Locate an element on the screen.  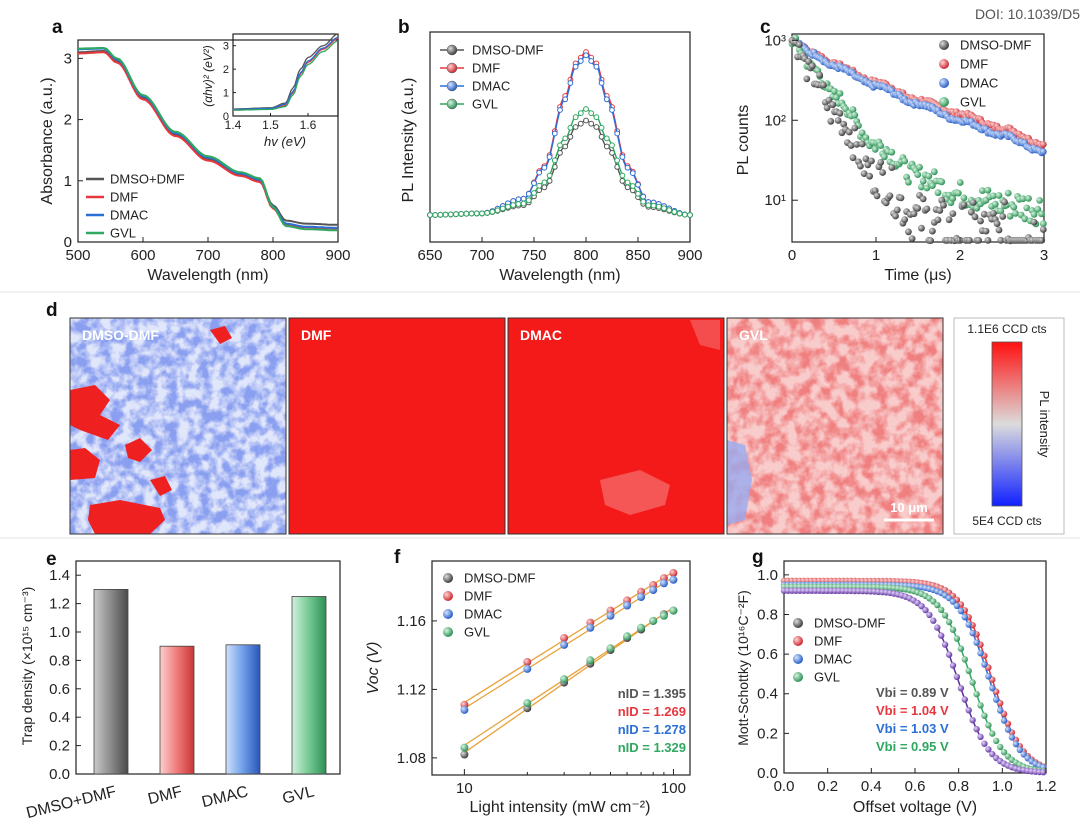
vbi-annotation-2: Vbi = 1.03 V is located at coordinates (912, 728).